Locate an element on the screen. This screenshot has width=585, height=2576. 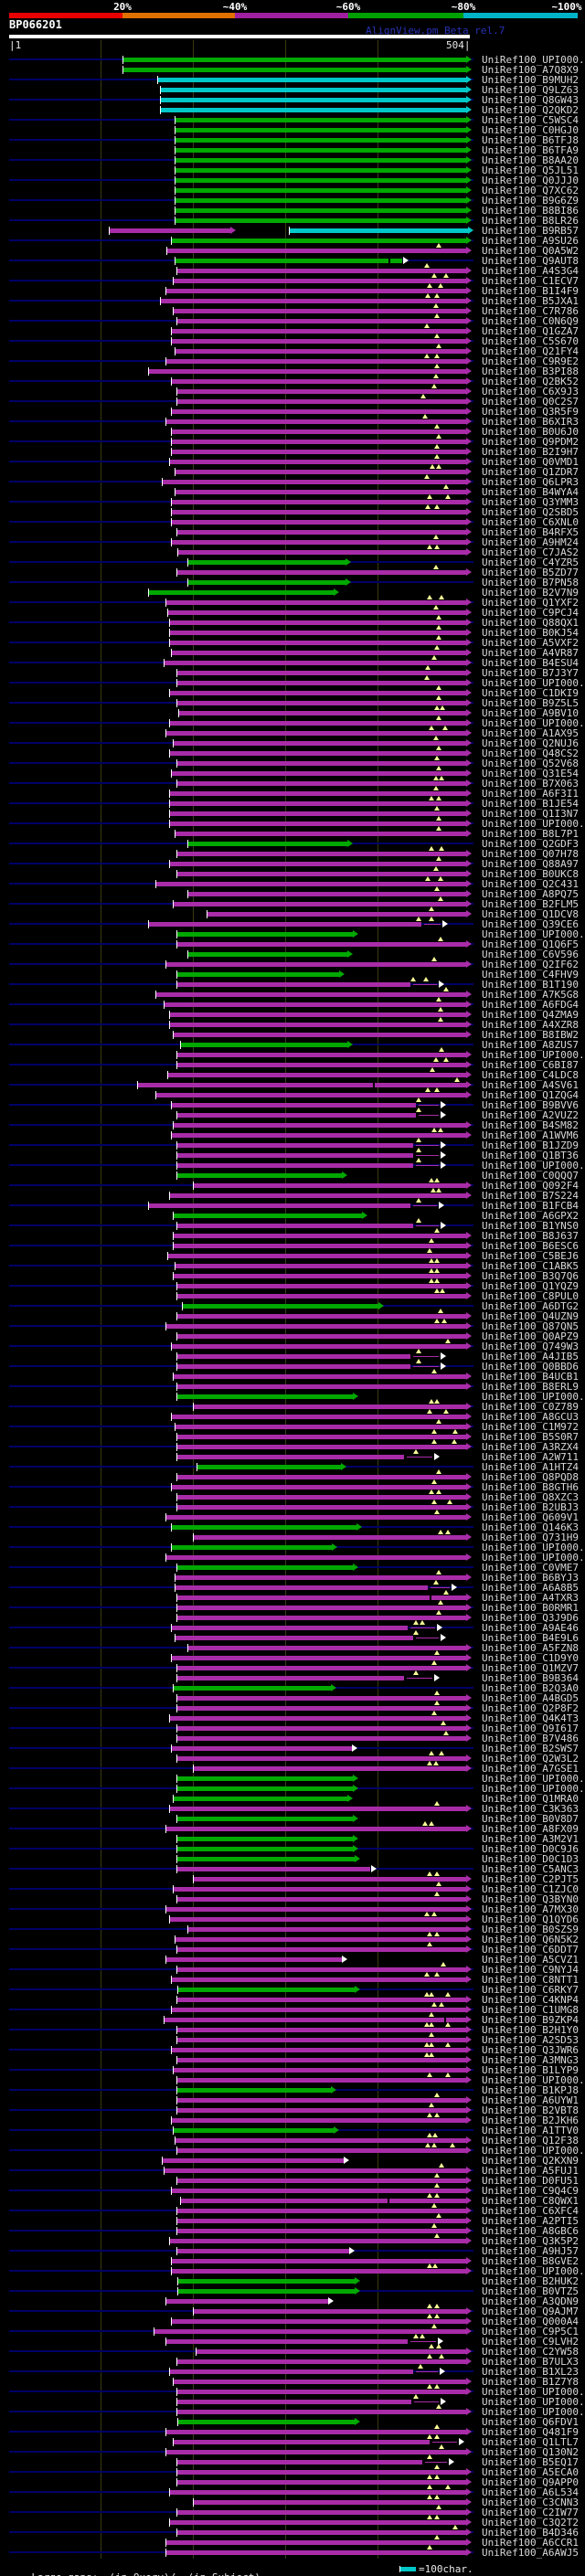
hit-label: UniRef100_C2PJT5 is located at coordinates (531, 1879).